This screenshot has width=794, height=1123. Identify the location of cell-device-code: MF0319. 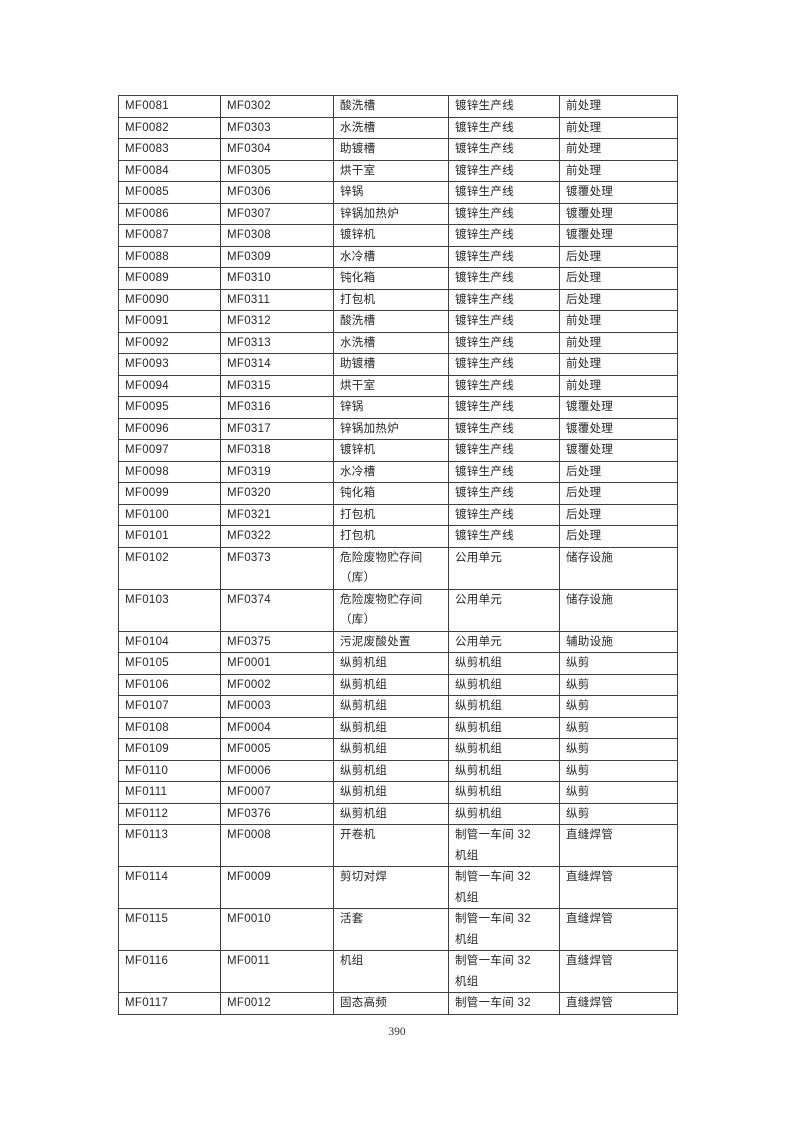
(277, 471).